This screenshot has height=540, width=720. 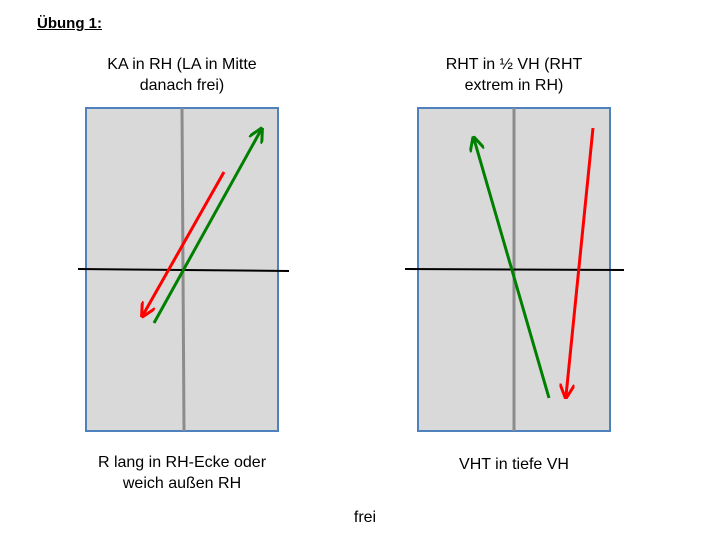 I want to click on caption-line: RHT in ½ VH (RHT, so click(x=514, y=64).